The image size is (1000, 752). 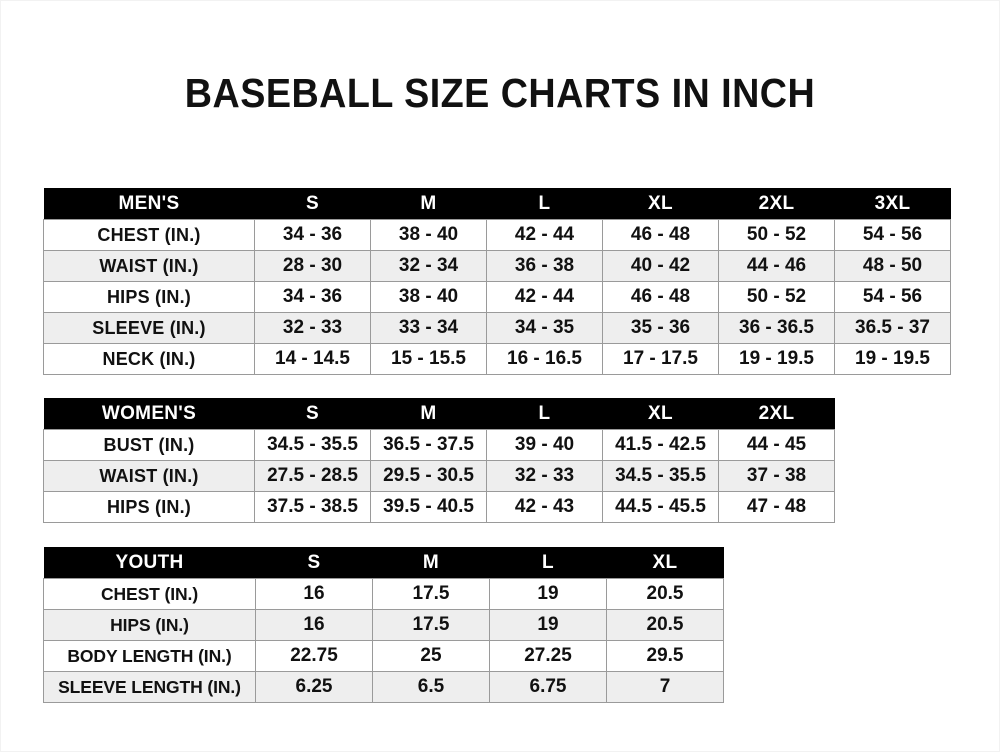 What do you see at coordinates (660, 507) in the screenshot?
I see `measurement-cell: 44.5 - 45.5` at bounding box center [660, 507].